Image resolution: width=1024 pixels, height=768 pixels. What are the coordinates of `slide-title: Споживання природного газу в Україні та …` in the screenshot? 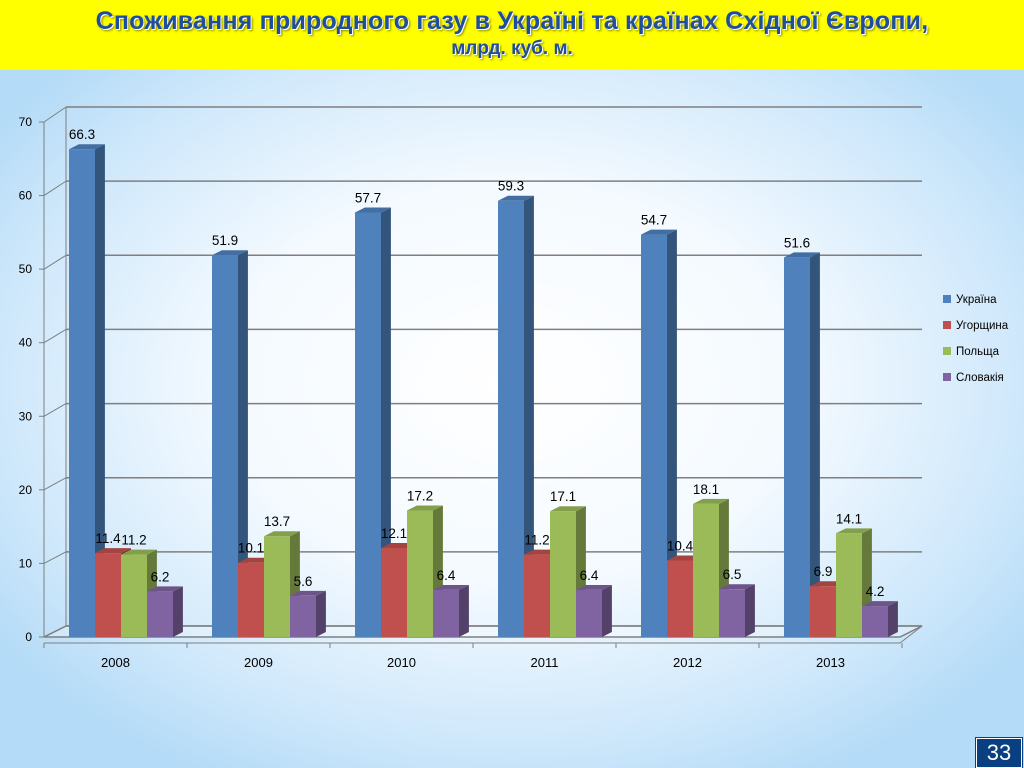 It's located at (512, 21).